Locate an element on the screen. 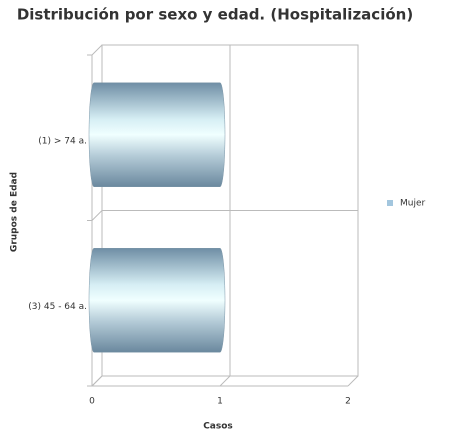  y-tick-label: (1) > 74 a. is located at coordinates (62, 141).